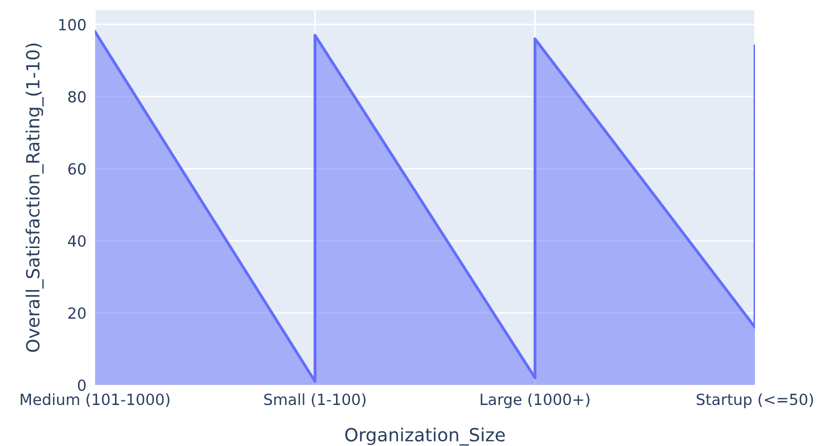 This screenshot has height=446, width=820. I want to click on y-axis-title: Overall_Satisfaction_Rating_(1-10), so click(35, 198).